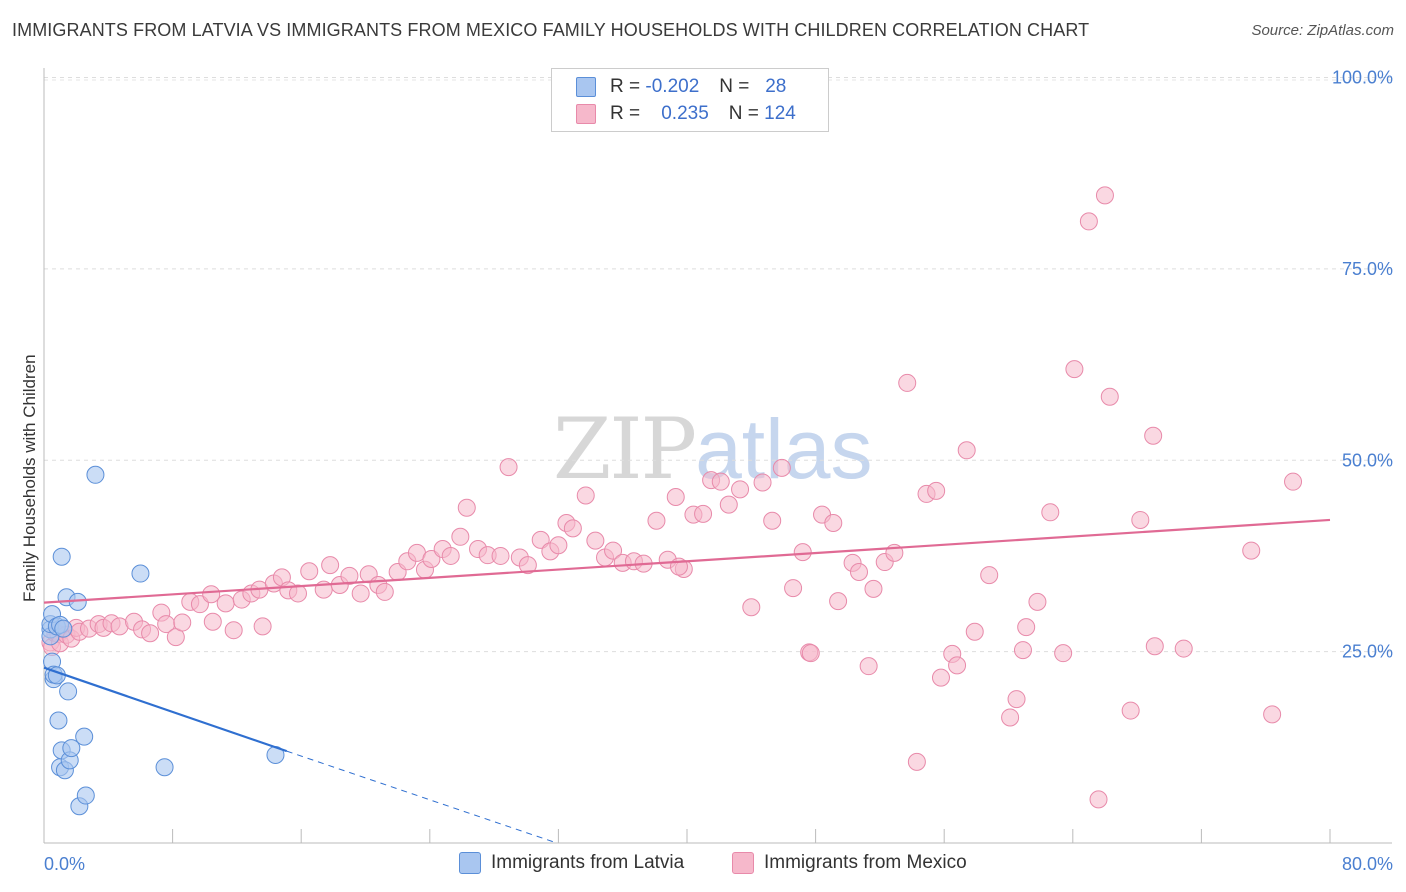 The height and width of the screenshot is (892, 1406). What do you see at coordinates (687, 561) in the screenshot?
I see `trendline-mexico` at bounding box center [687, 561].